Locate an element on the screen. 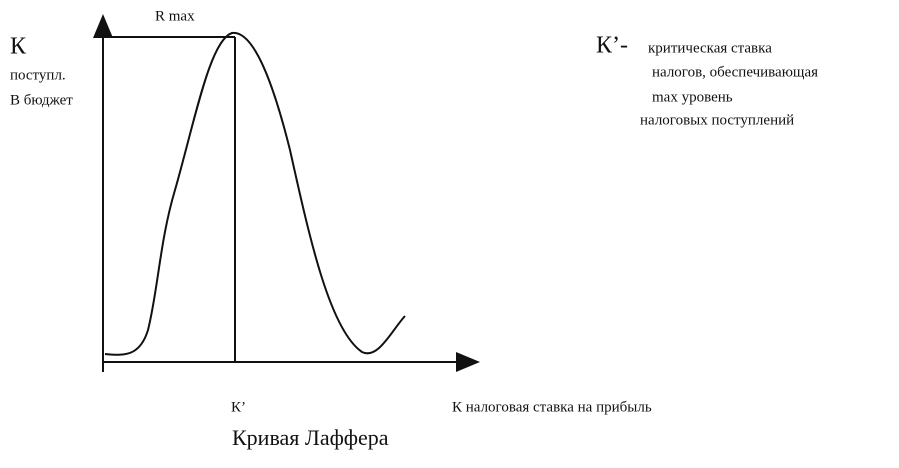 This screenshot has width=899, height=468. y-axis-label: В бюджет is located at coordinates (41, 100).